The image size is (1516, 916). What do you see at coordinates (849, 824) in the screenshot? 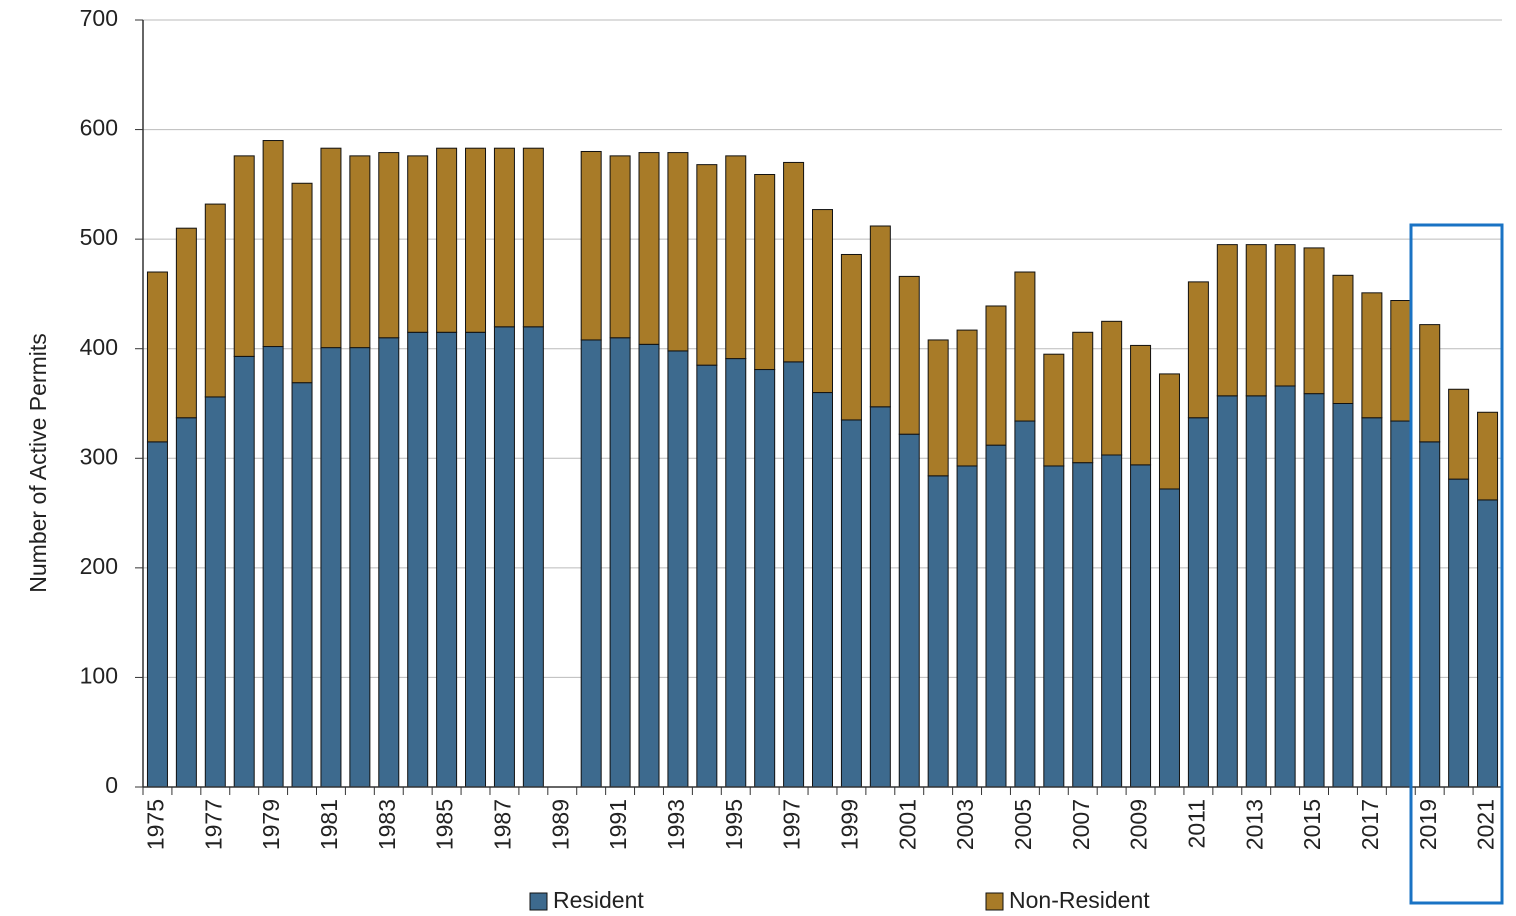
I see `x-tick-label: 1999` at bounding box center [849, 824].